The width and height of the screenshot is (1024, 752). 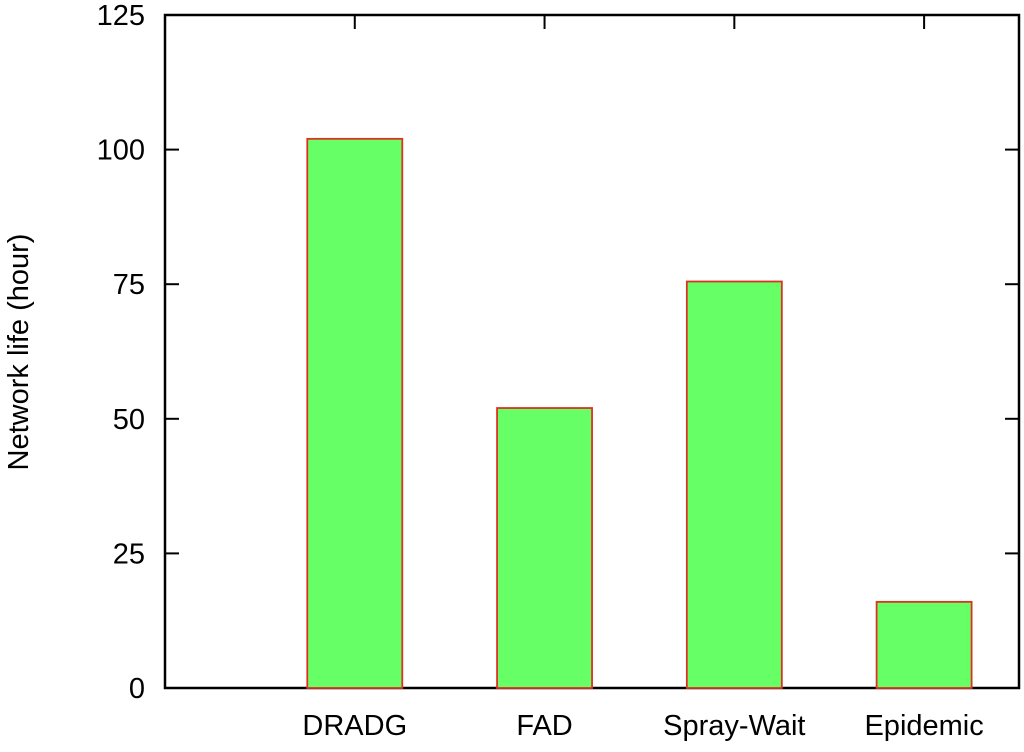 I want to click on x-tick-label: DRADG, so click(x=354, y=726).